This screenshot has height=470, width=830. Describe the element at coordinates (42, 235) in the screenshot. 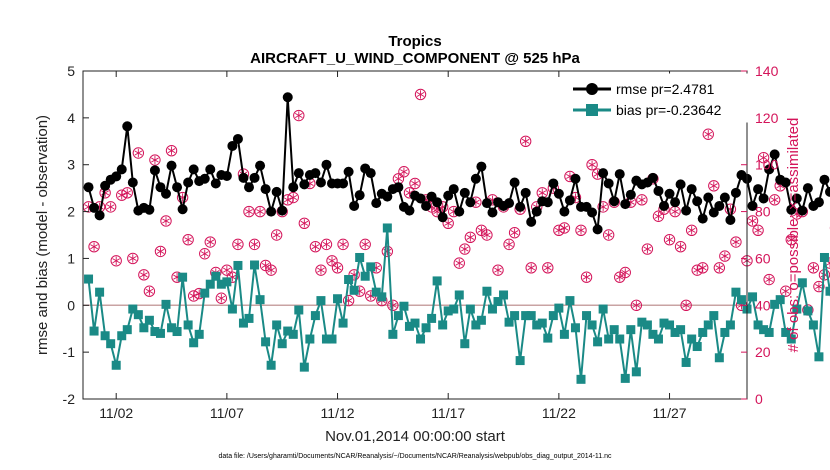

I see `y-axis-label: rmse and bias (model - observation)` at that location.